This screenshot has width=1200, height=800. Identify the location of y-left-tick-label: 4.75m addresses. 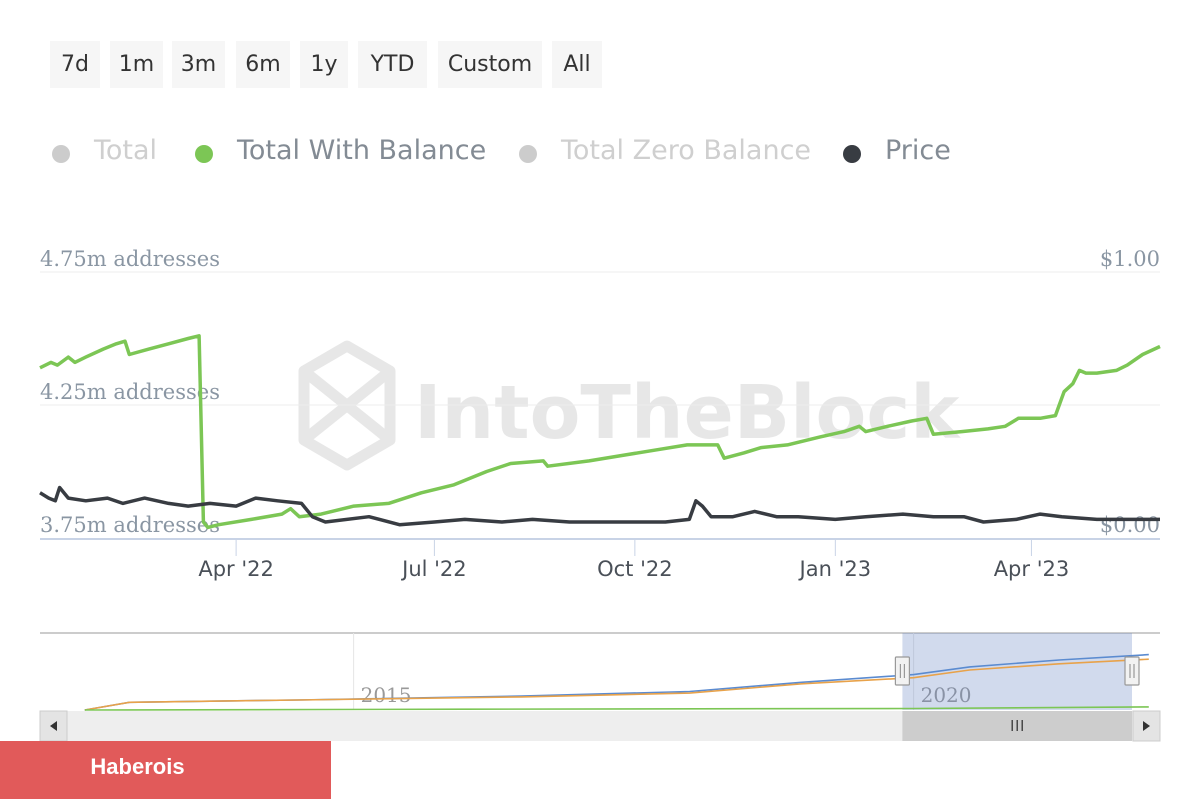
(130, 259).